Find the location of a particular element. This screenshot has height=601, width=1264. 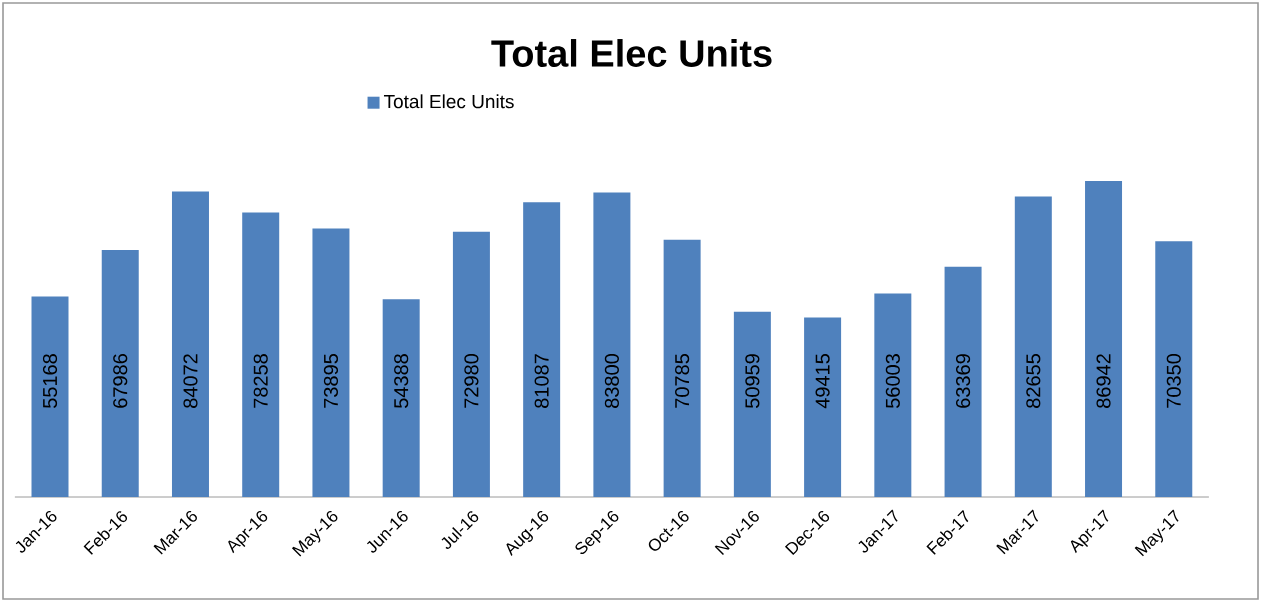

data-label: 63369 is located at coordinates (963, 381).